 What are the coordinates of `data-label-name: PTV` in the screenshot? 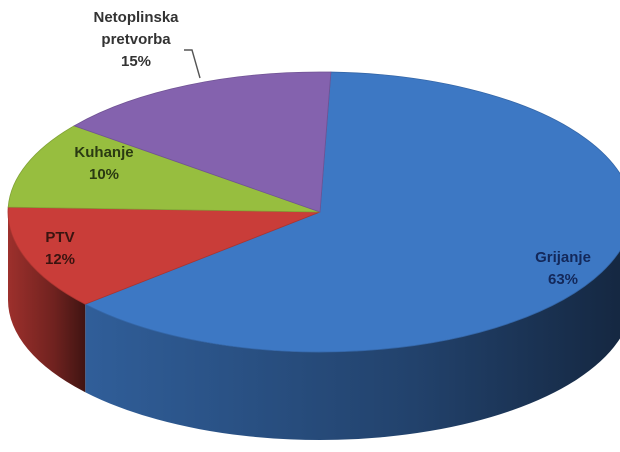 It's located at (59, 237).